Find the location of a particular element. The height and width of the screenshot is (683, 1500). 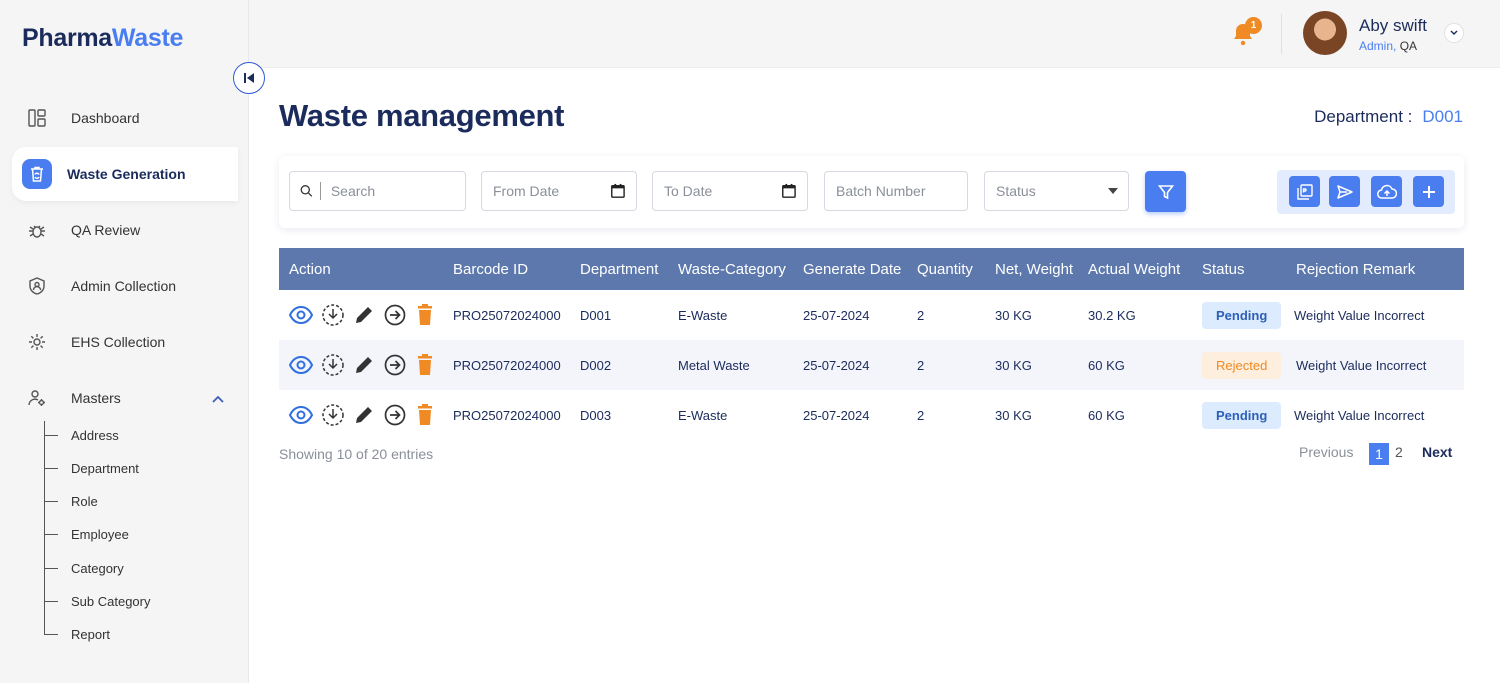

pagination-next: Next is located at coordinates (1437, 452).